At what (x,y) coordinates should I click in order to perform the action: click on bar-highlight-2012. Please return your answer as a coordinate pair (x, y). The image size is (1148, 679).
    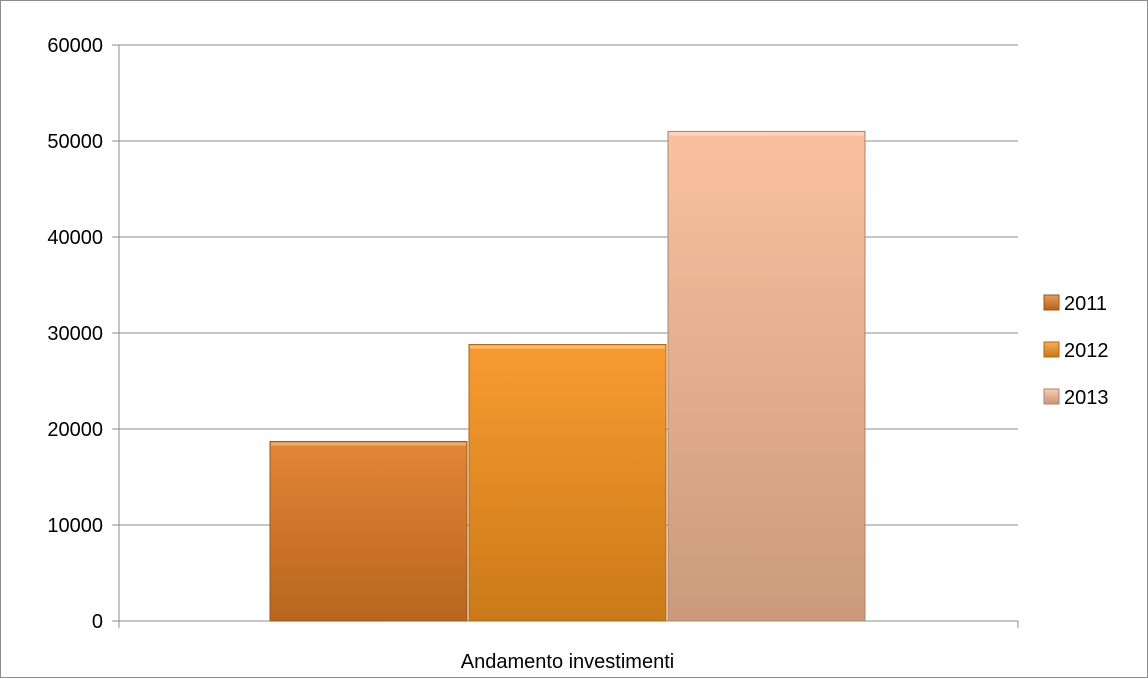
    Looking at the image, I should click on (567, 347).